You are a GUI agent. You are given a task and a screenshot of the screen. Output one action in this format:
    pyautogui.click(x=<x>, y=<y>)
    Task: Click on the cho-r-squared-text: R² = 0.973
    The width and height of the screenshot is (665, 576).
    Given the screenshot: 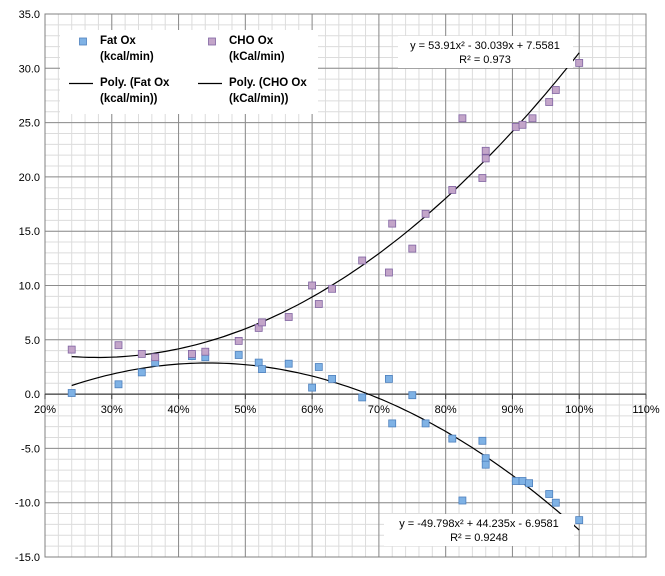 What is the action you would take?
    pyautogui.click(x=485, y=60)
    